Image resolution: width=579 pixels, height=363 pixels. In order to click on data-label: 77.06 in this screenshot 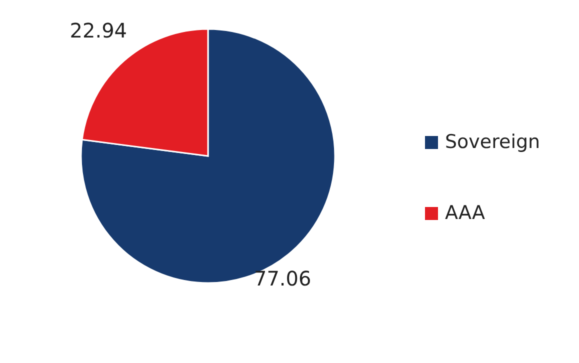, I will do `click(283, 278)`.